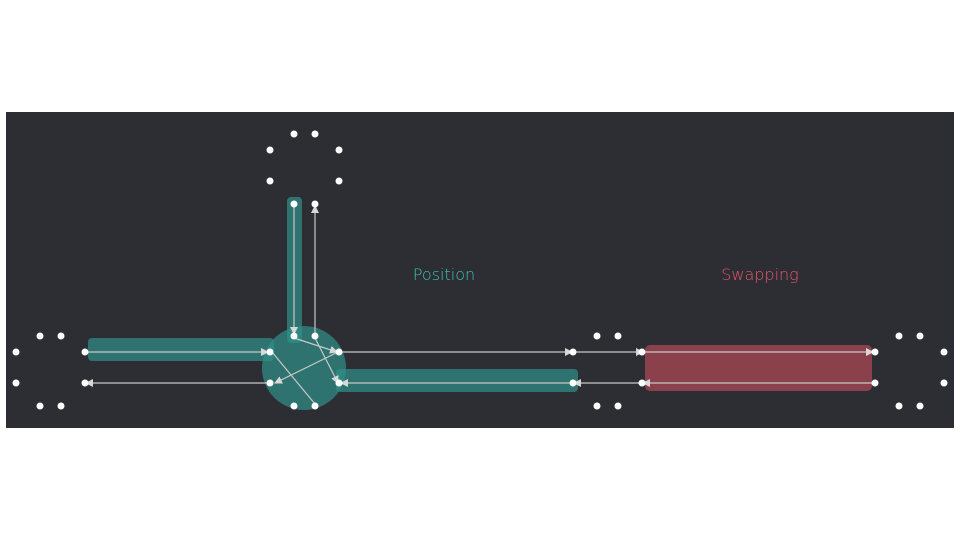  I want to click on link-junction-d, so click(293, 378).